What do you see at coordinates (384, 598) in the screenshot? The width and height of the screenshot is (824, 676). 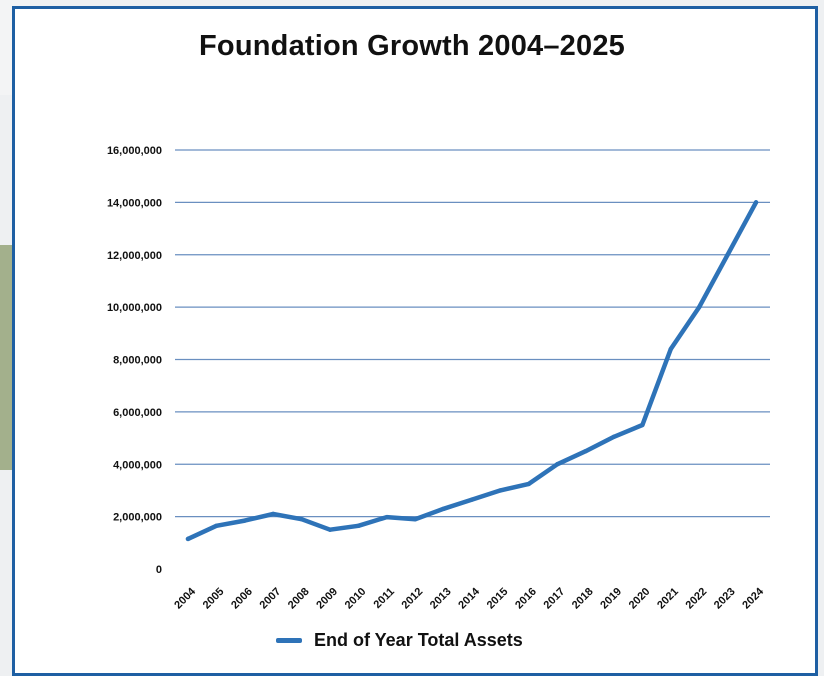 I see `x-tick-label: 2011` at bounding box center [384, 598].